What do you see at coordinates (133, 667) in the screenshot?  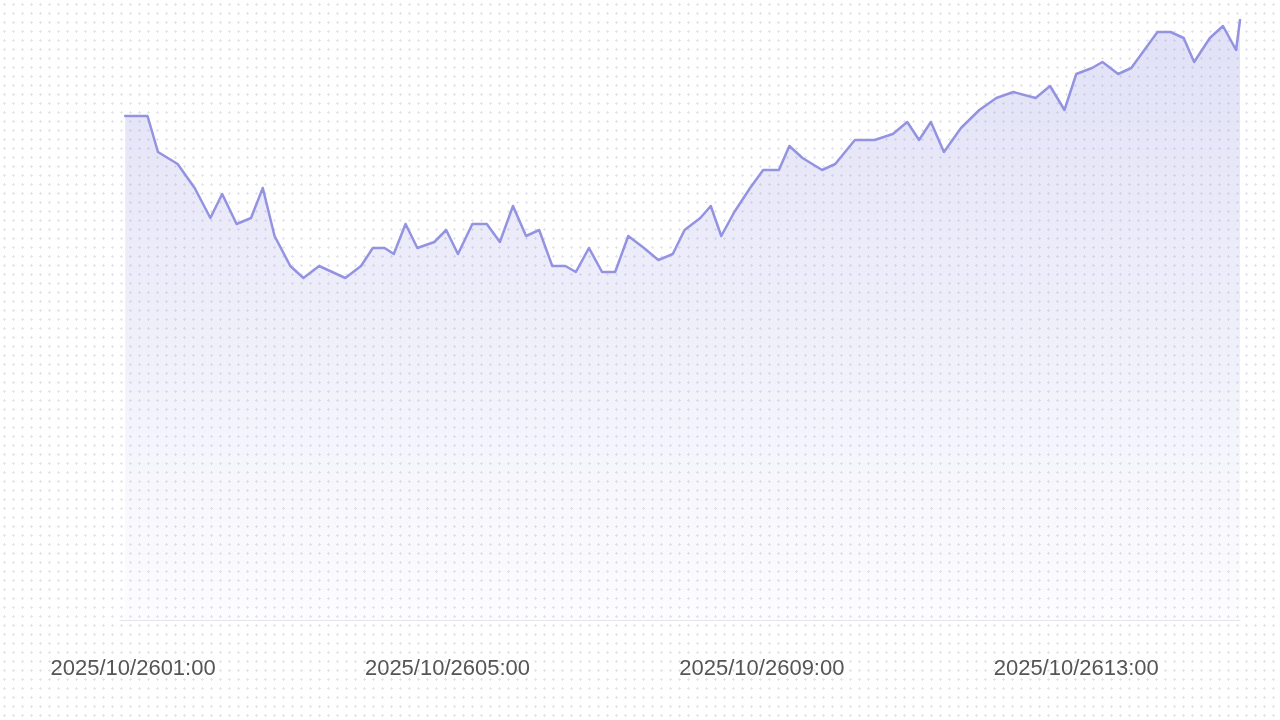 I see `x-tick-label: 2025/10/2601:00` at bounding box center [133, 667].